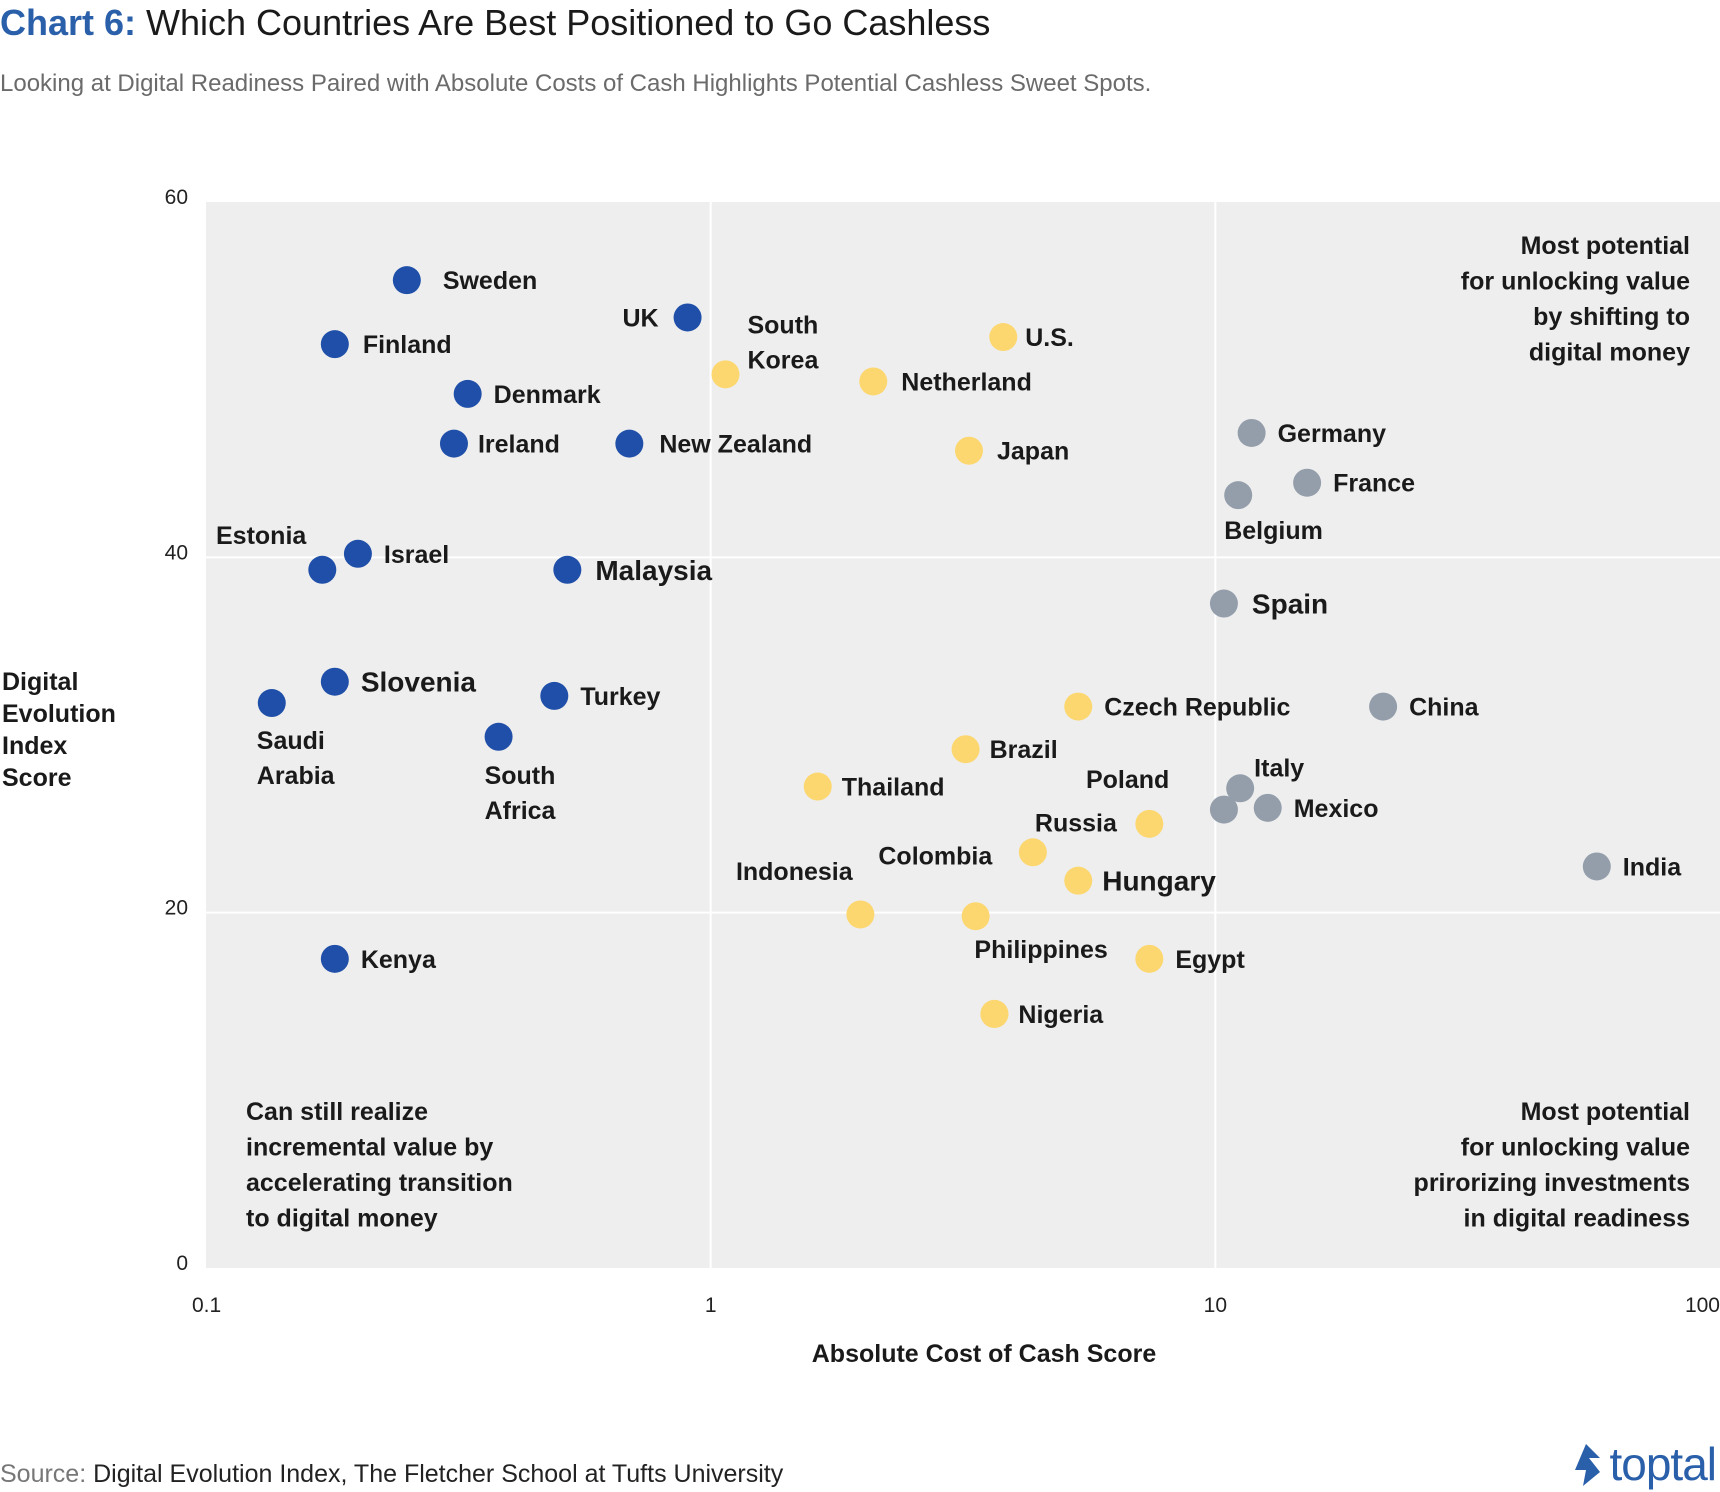 This screenshot has width=1720, height=1492. Describe the element at coordinates (1652, 867) in the screenshot. I see `point-label: India` at that location.